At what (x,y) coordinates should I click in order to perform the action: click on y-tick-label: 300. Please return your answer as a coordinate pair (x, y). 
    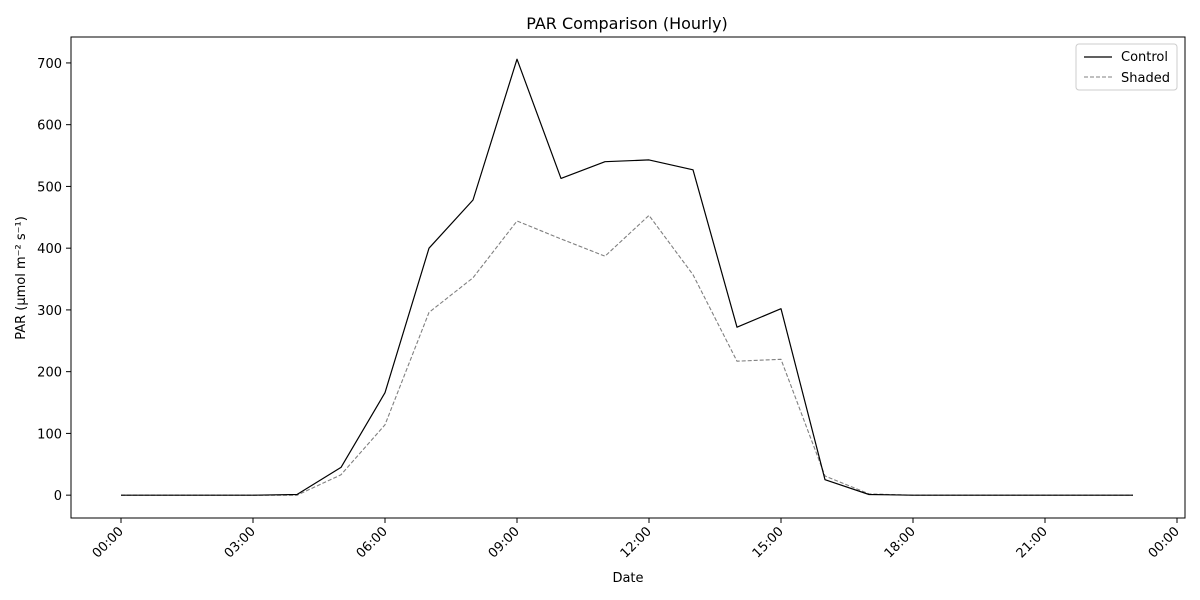
    Looking at the image, I should click on (49, 311).